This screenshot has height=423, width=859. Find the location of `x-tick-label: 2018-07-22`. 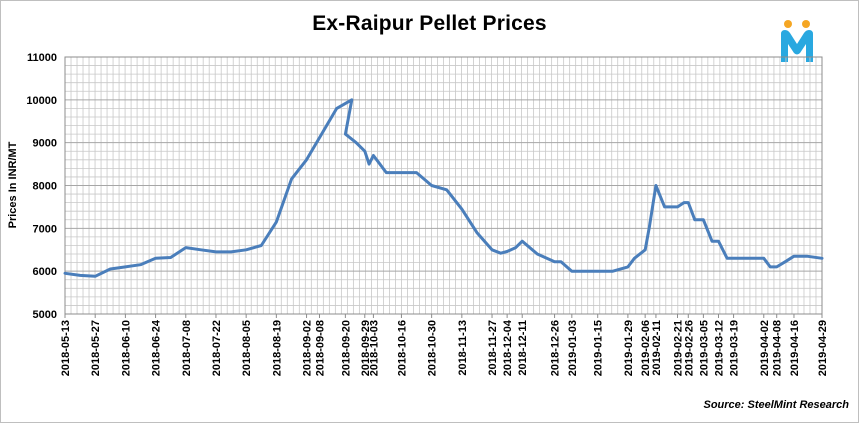

x-tick-label: 2018-07-22 is located at coordinates (217, 348).